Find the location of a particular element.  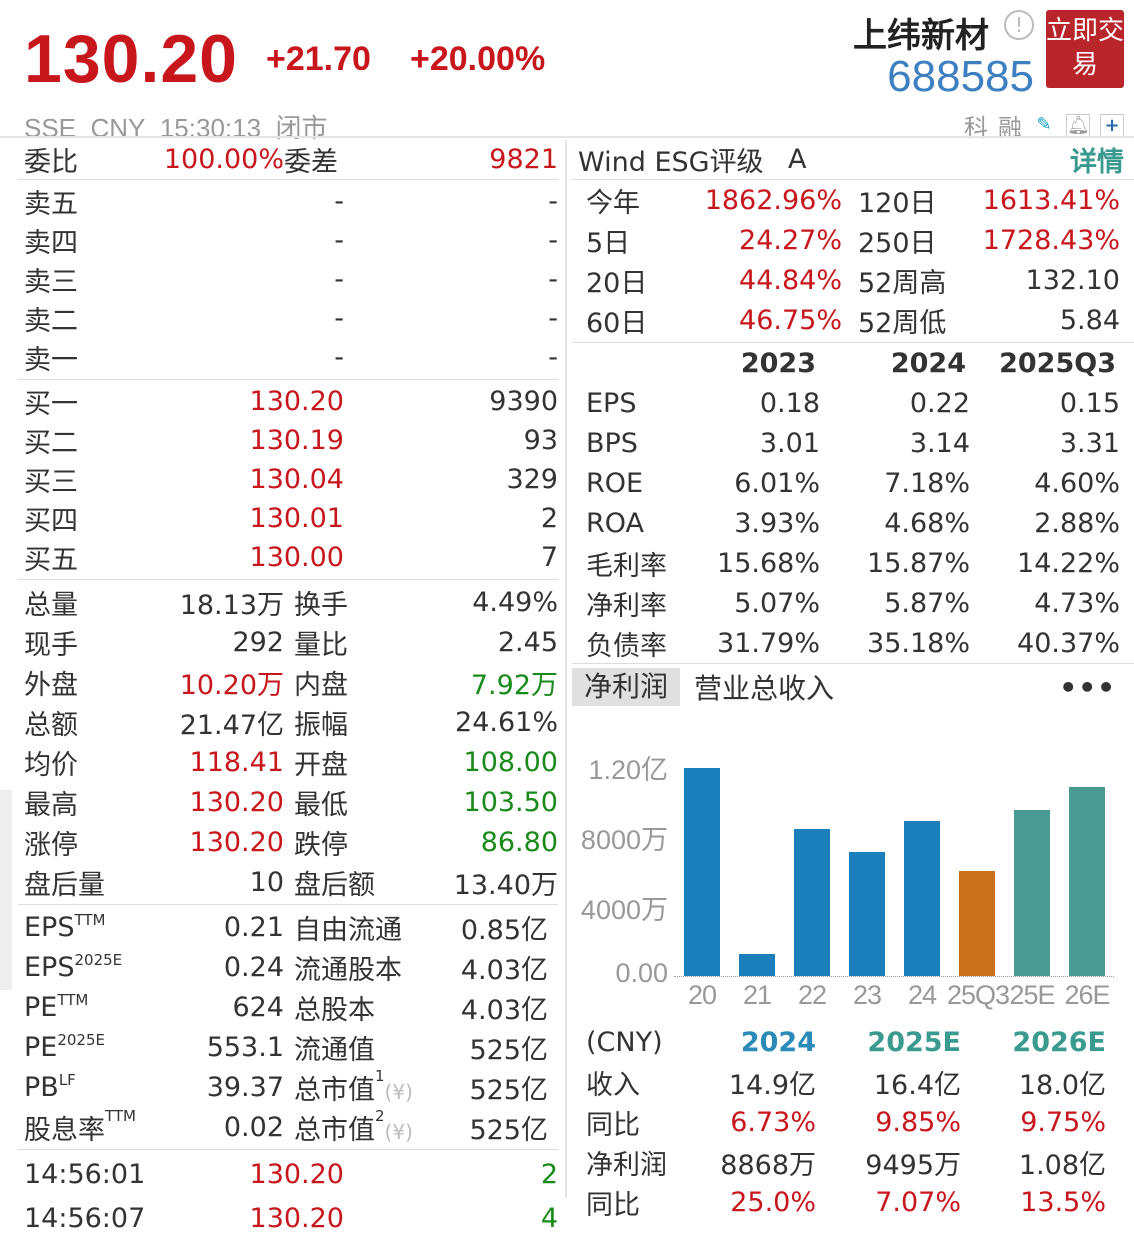

bell-icon: 🔔︎ is located at coordinates (1078, 125).